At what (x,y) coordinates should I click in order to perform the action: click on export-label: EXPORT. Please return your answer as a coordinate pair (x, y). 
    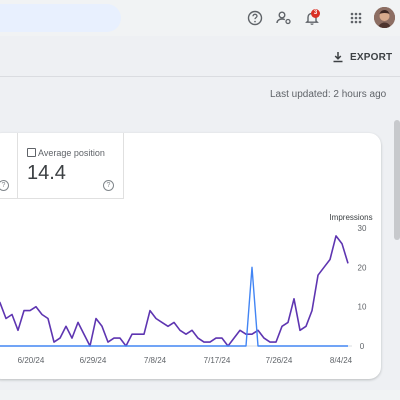
    Looking at the image, I should click on (371, 57).